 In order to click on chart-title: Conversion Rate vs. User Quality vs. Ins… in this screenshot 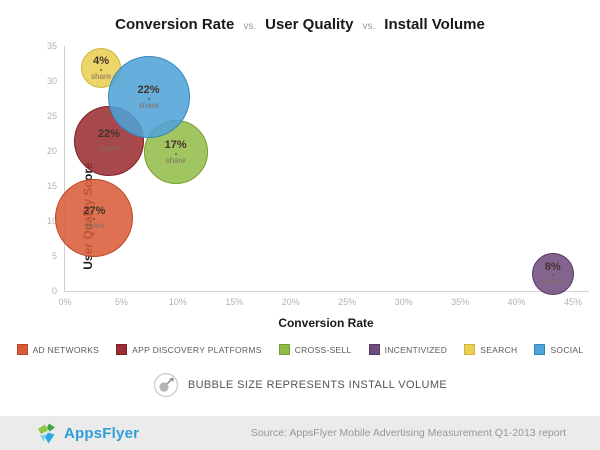, I will do `click(300, 24)`.